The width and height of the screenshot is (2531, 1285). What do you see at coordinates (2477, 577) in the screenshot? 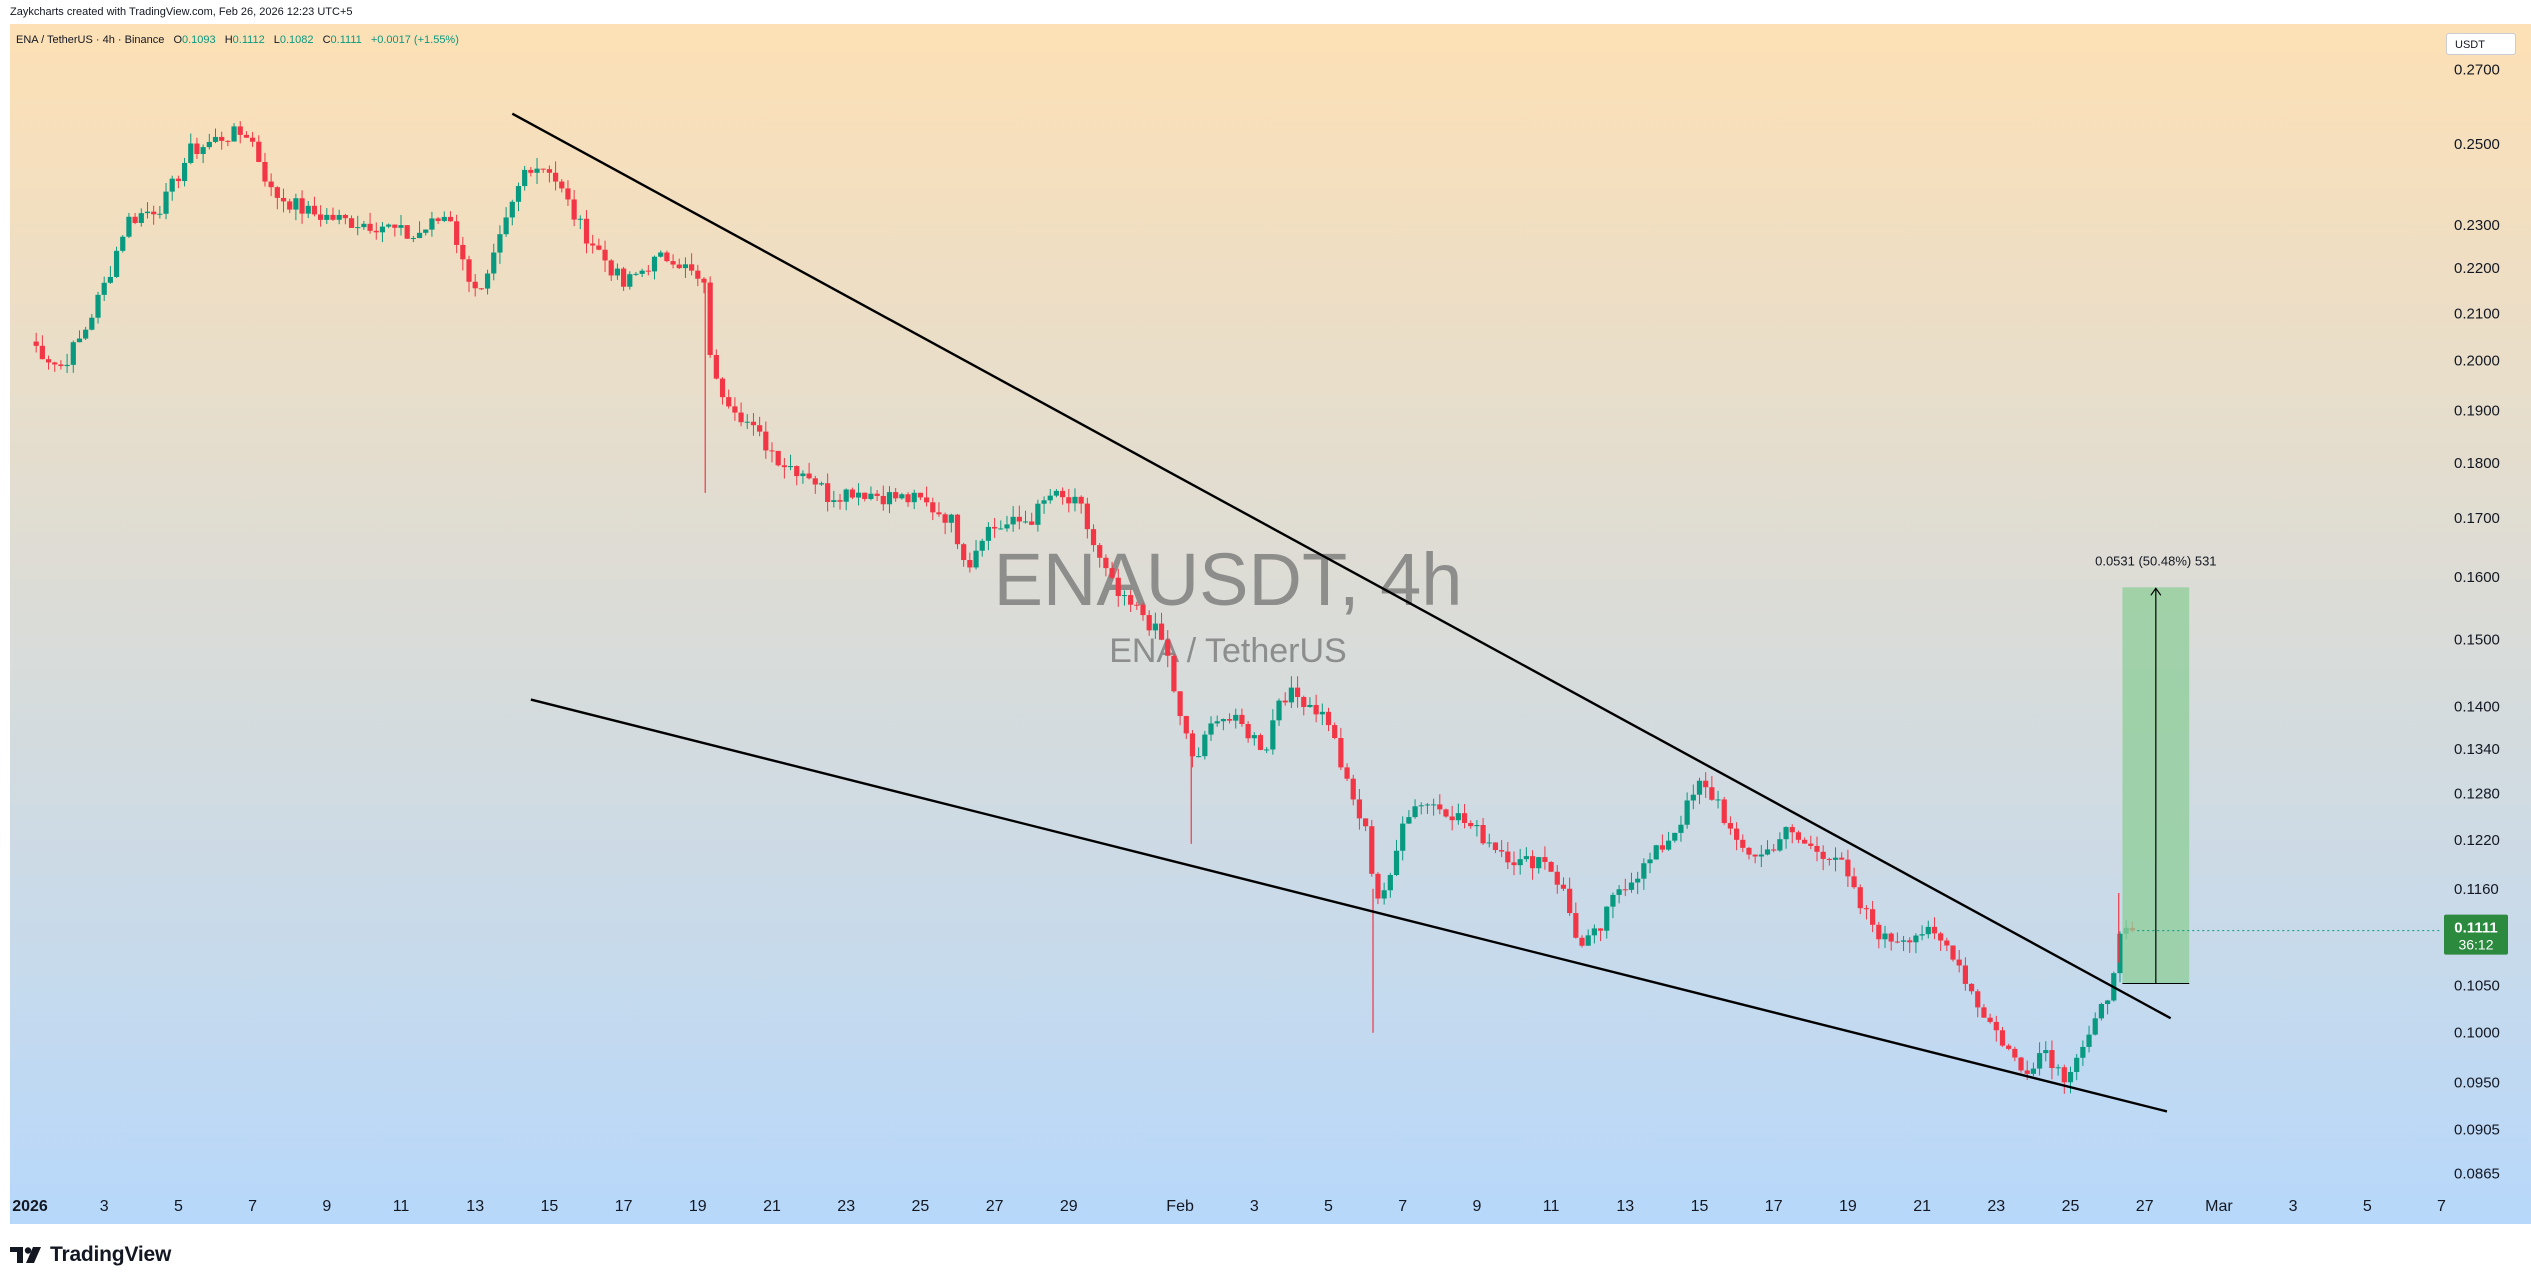
I see `price-tick-label: 0.1600` at bounding box center [2477, 577].